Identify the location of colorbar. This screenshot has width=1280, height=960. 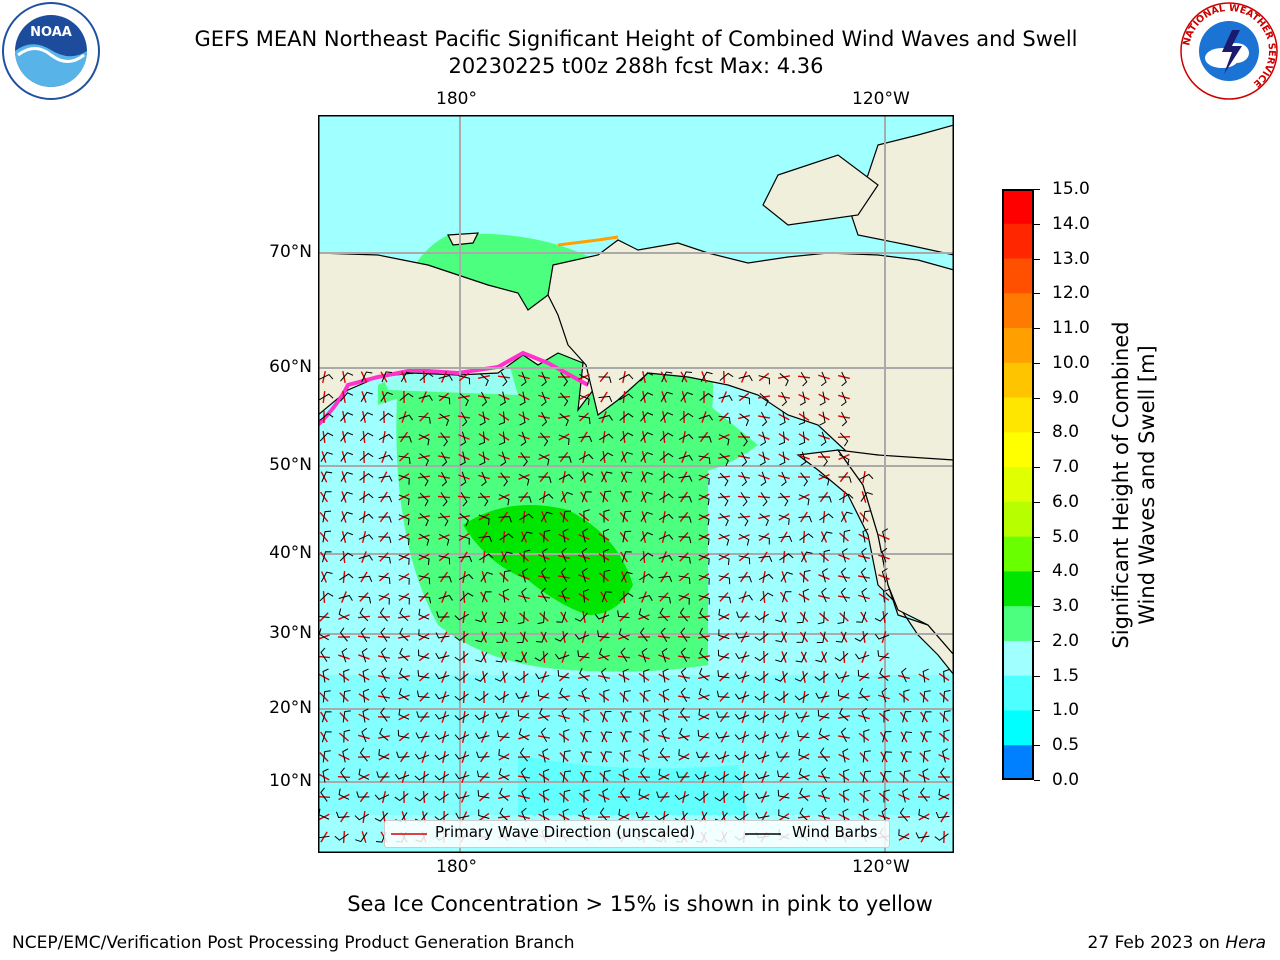
(1018, 485).